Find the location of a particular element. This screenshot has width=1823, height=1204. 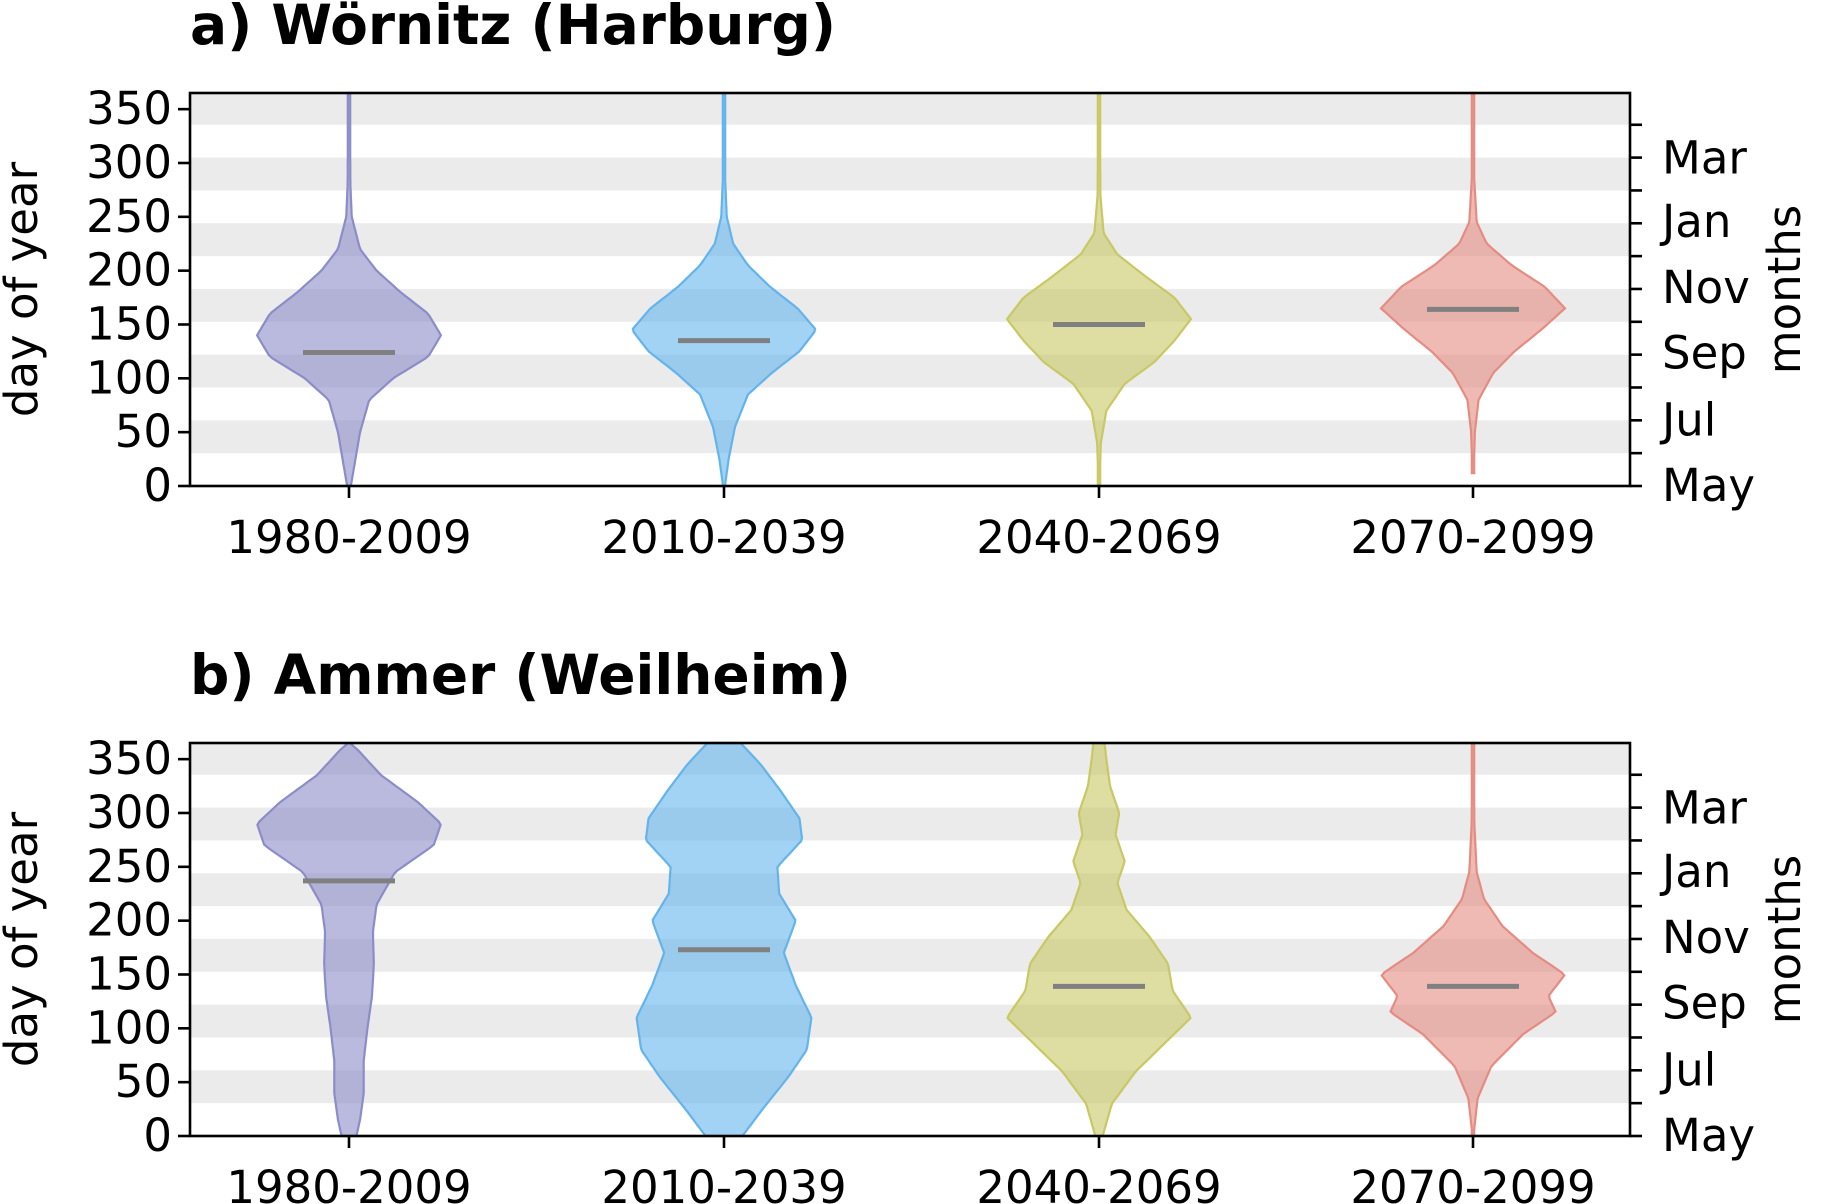

violin-2010-2039 is located at coordinates (724, 939).